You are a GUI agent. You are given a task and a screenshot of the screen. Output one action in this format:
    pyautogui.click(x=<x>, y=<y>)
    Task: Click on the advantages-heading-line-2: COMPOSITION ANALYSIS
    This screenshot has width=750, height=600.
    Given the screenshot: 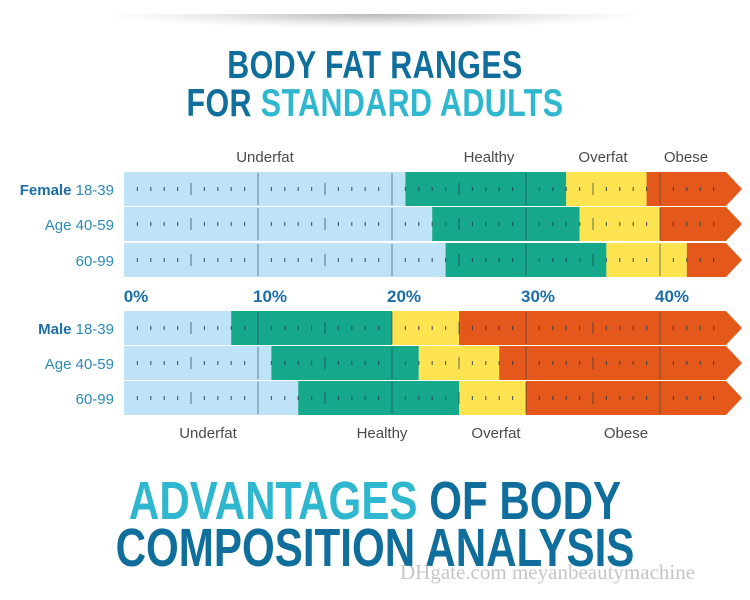 What is the action you would take?
    pyautogui.click(x=375, y=548)
    